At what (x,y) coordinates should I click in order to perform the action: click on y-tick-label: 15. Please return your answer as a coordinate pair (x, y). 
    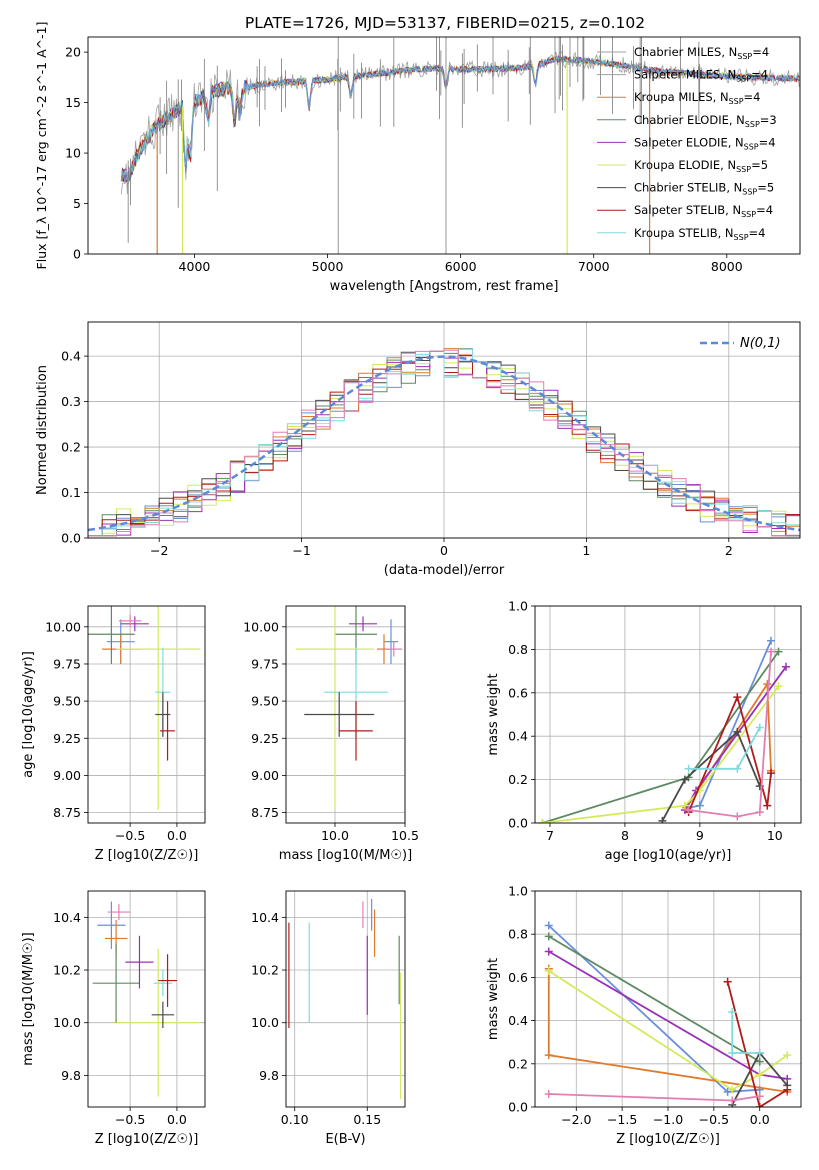
    Looking at the image, I should click on (73, 102).